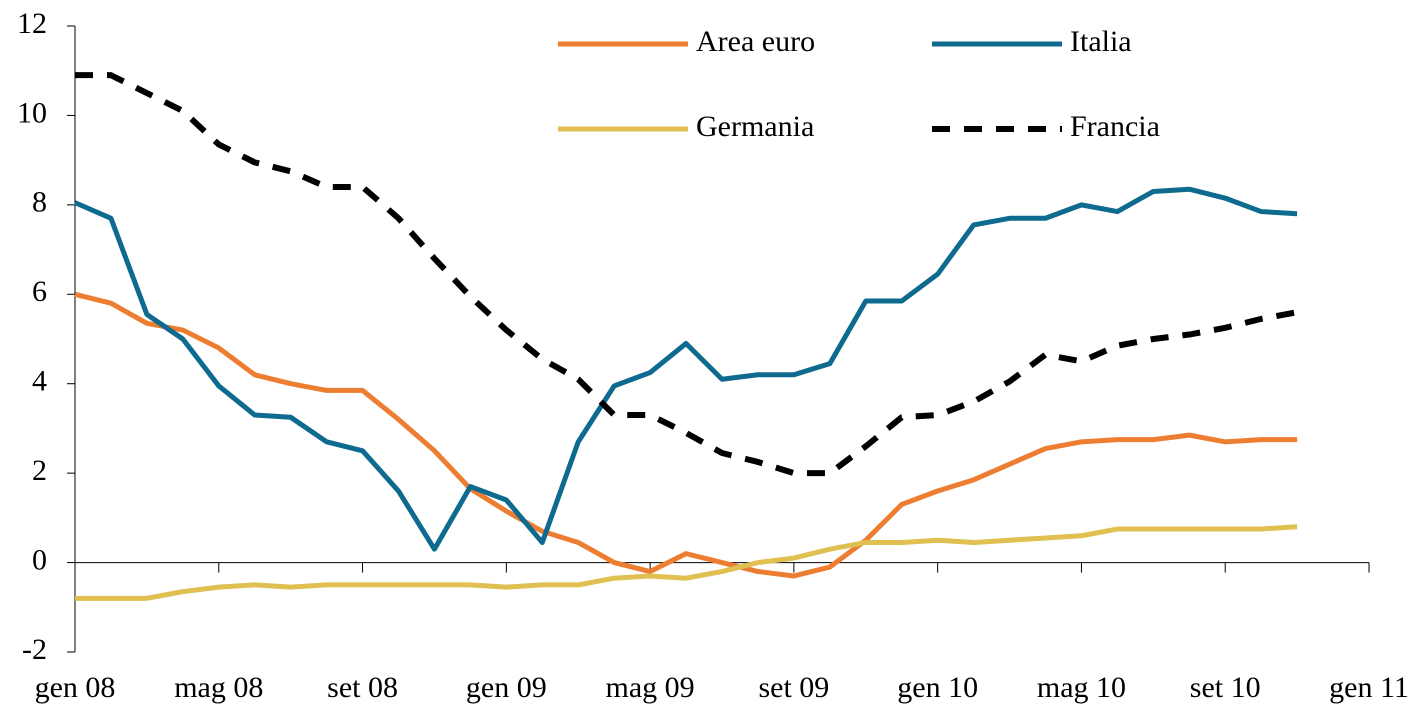 This screenshot has width=1427, height=711. What do you see at coordinates (39, 470) in the screenshot?
I see `y-tick-label: 2` at bounding box center [39, 470].